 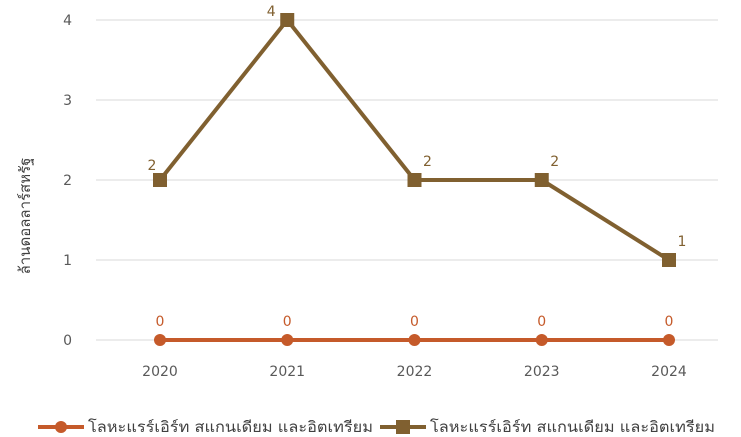 I want to click on y-tick-label: 1, so click(x=67, y=261).